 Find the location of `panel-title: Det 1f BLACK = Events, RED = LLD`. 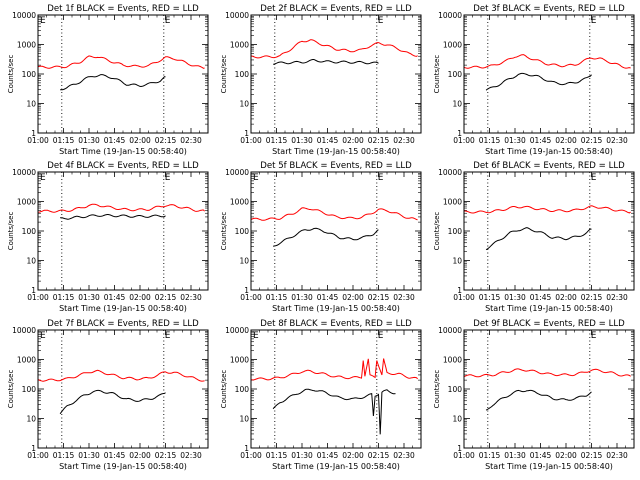

panel-title: Det 1f BLACK = Events, RED = LLD is located at coordinates (123, 9).